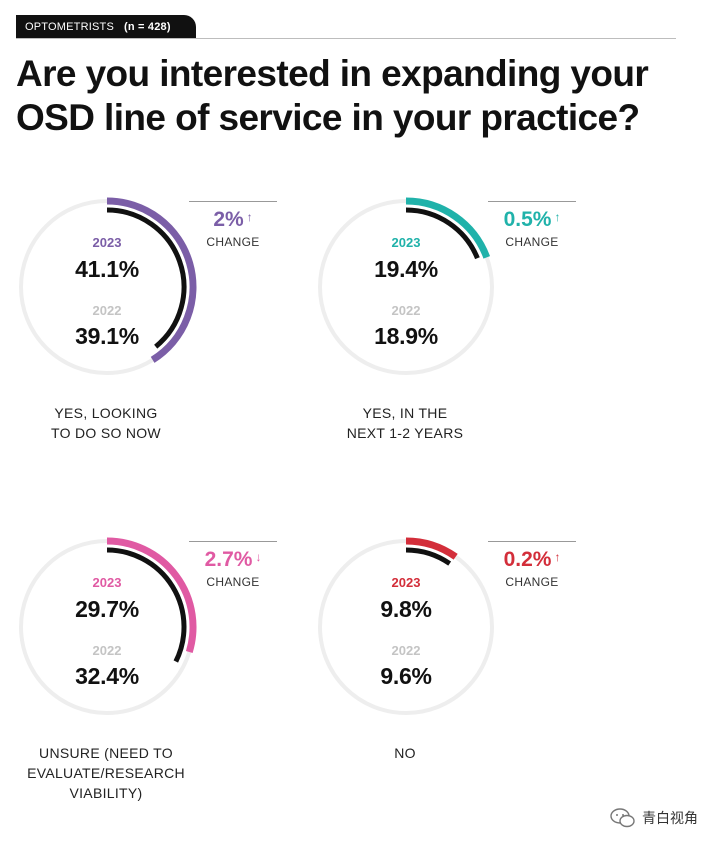 This screenshot has height=848, width=718. I want to click on change-value: 2% ↑, so click(233, 220).